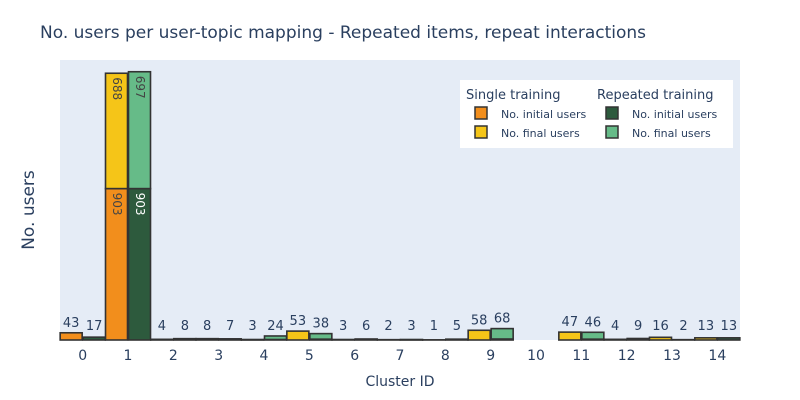 The image size is (800, 400). What do you see at coordinates (570, 322) in the screenshot?
I see `bar-total-label: 47` at bounding box center [570, 322].